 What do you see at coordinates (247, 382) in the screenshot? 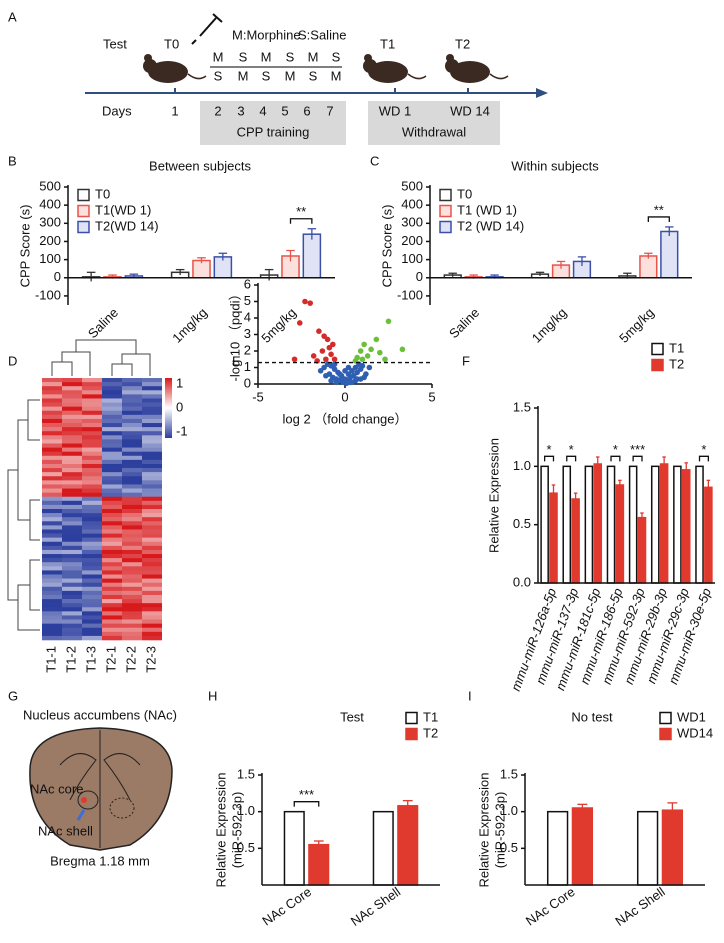
I see `y-tick-label: 0` at bounding box center [247, 382].